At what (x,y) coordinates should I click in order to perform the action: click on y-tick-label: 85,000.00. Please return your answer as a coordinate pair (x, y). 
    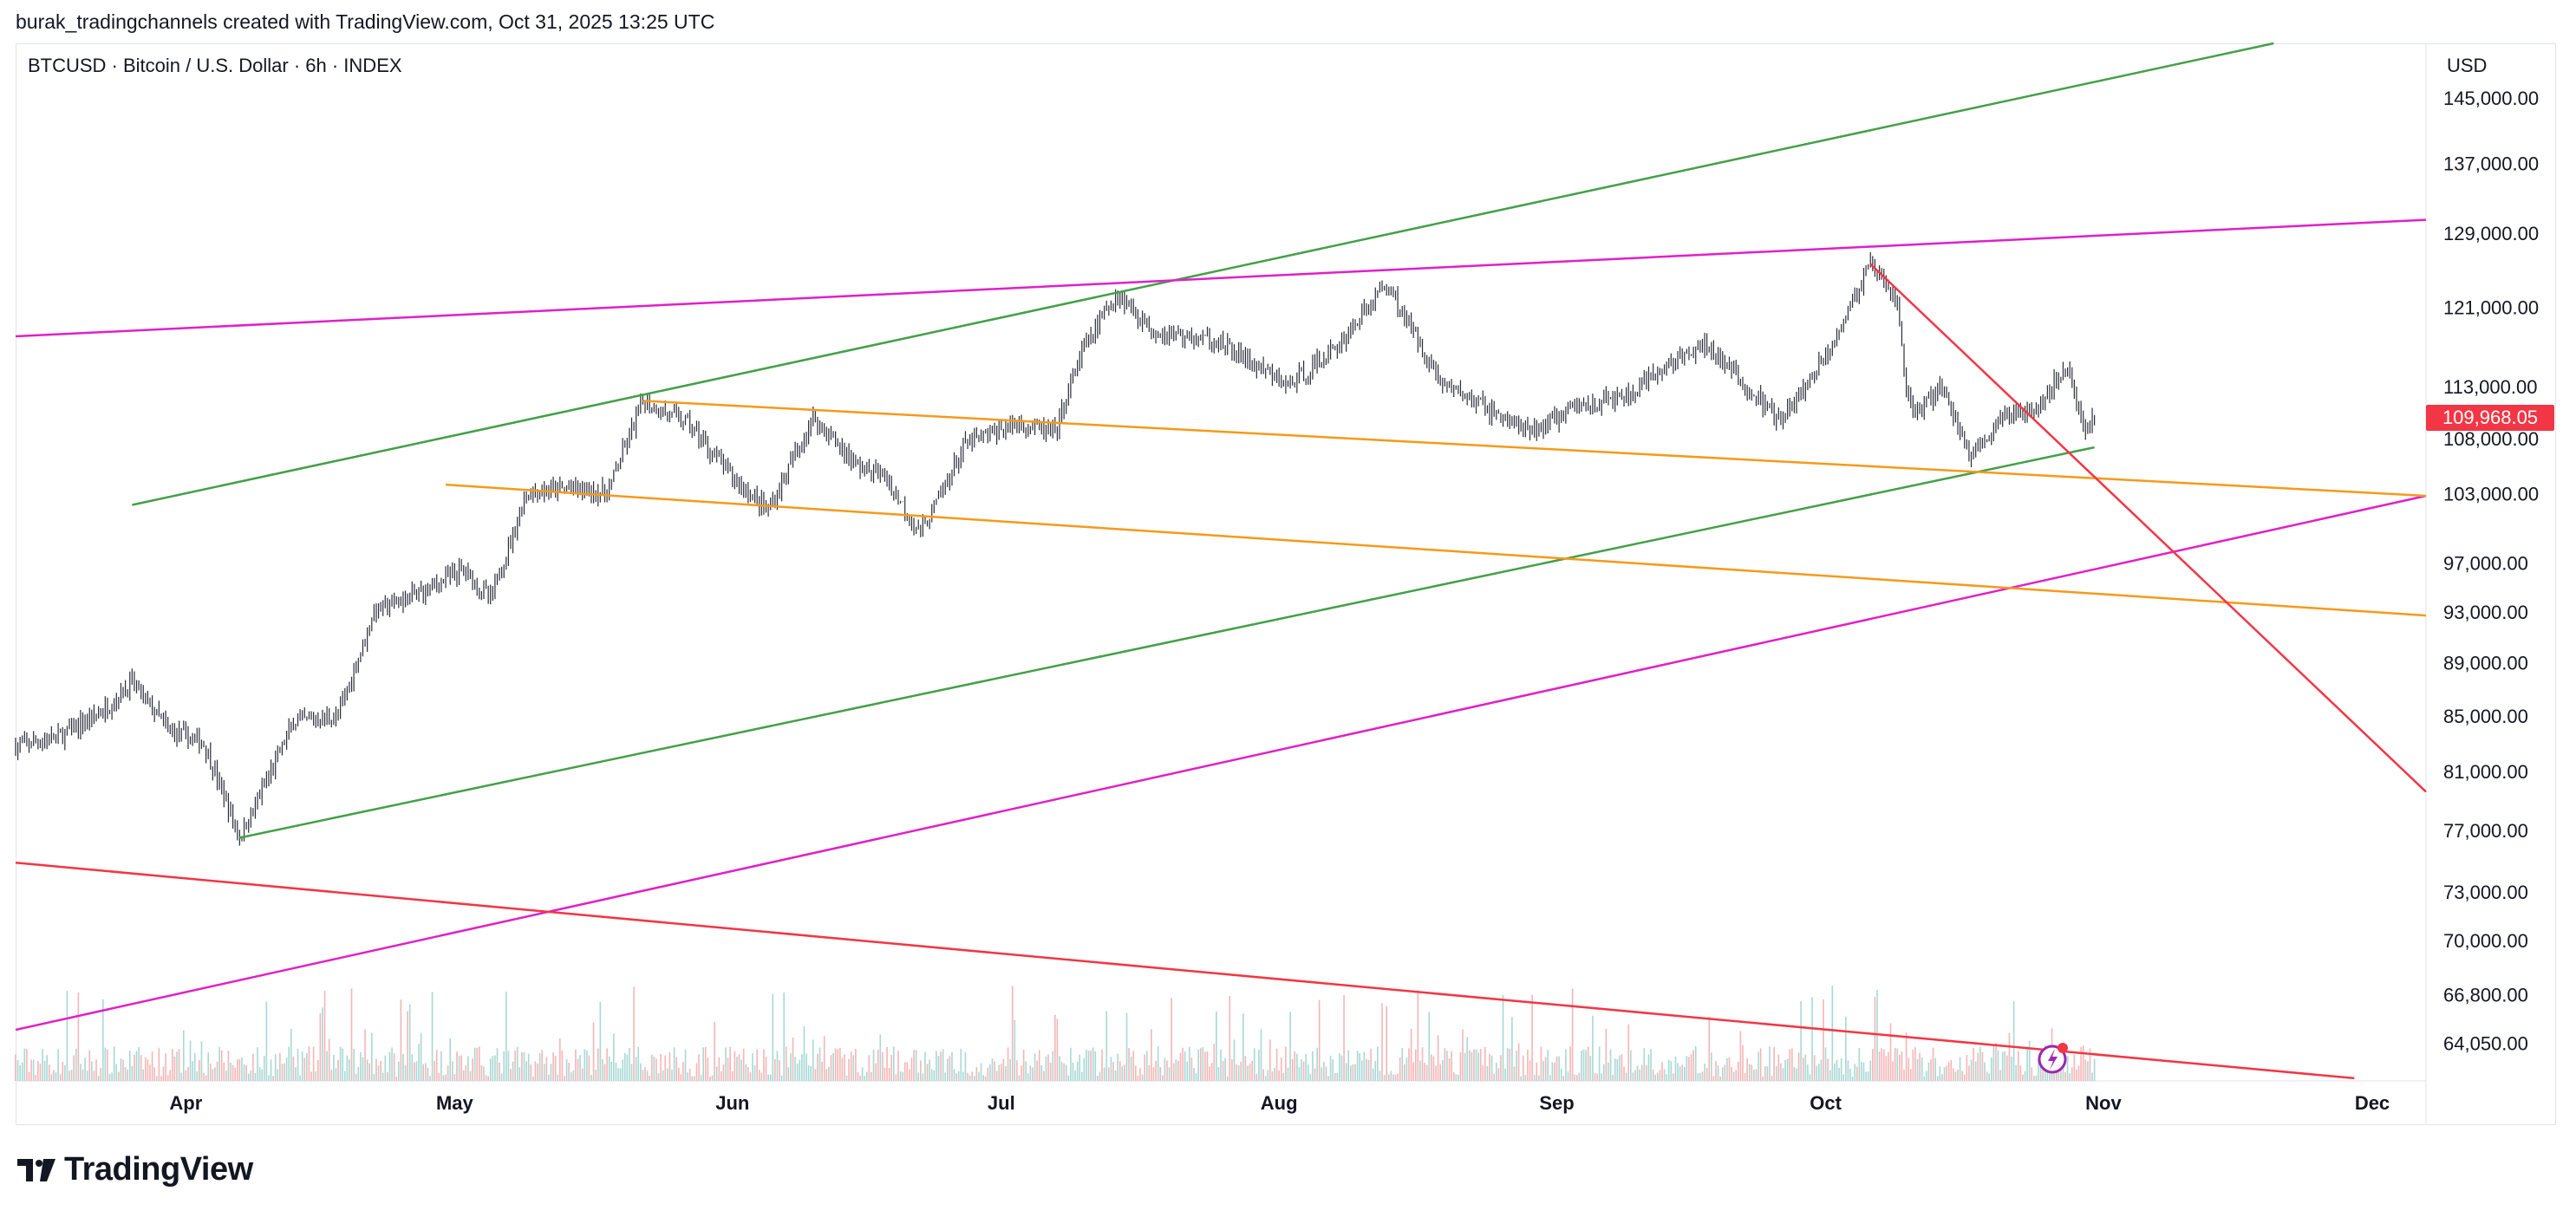
    Looking at the image, I should click on (2486, 716).